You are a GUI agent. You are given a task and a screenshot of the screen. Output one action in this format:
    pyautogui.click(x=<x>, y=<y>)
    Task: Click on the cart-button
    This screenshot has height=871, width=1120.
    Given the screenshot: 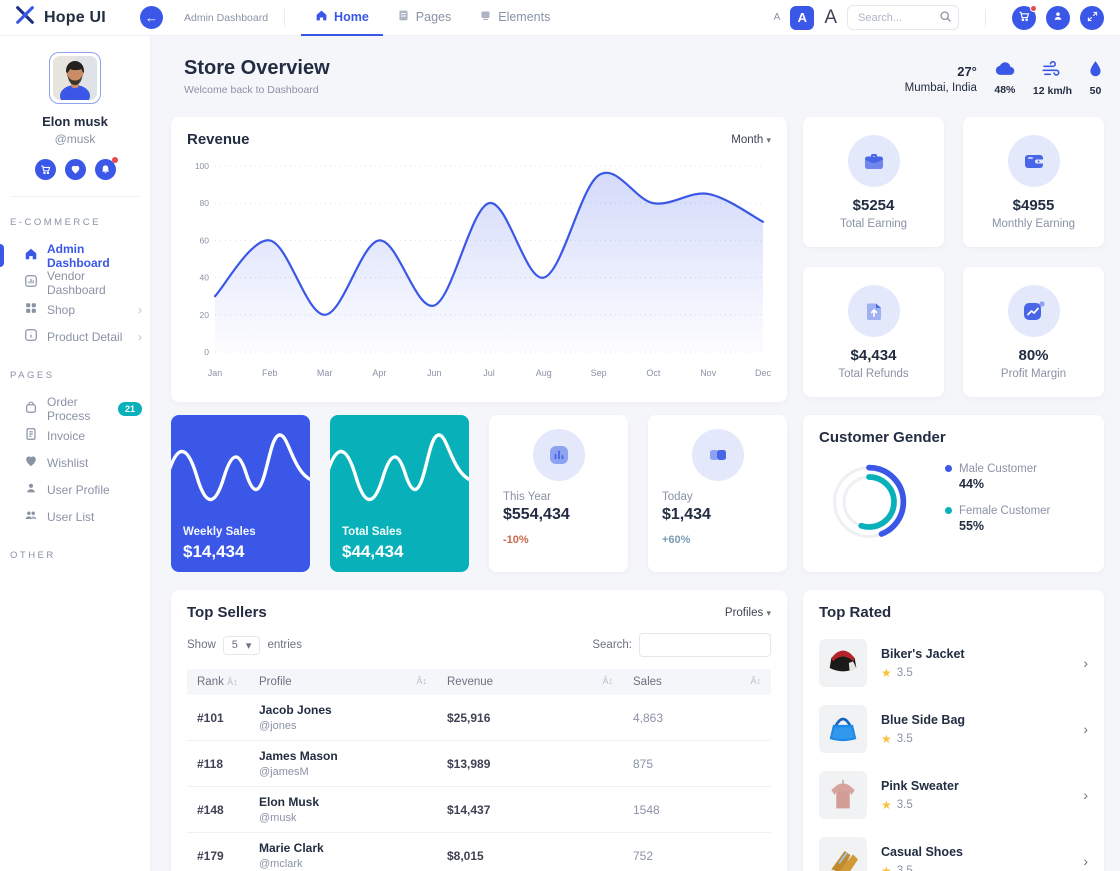 What is the action you would take?
    pyautogui.click(x=1024, y=17)
    